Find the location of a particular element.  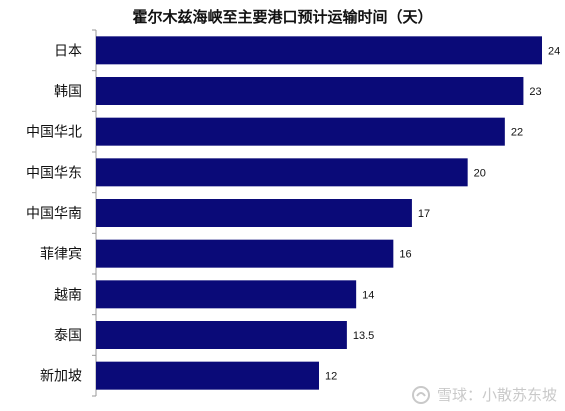

category-label: 越南 is located at coordinates (68, 295).